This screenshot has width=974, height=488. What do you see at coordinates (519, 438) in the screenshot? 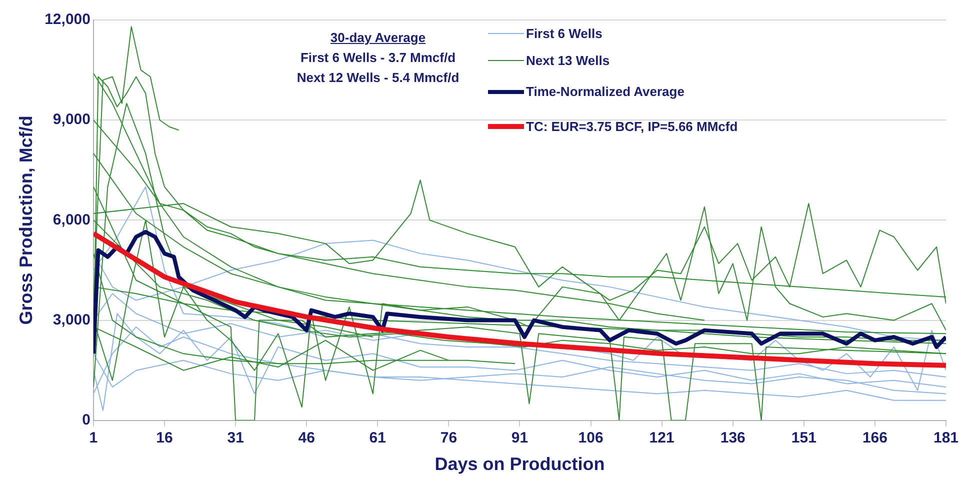
I see `x-tick-label: 91` at bounding box center [519, 438].